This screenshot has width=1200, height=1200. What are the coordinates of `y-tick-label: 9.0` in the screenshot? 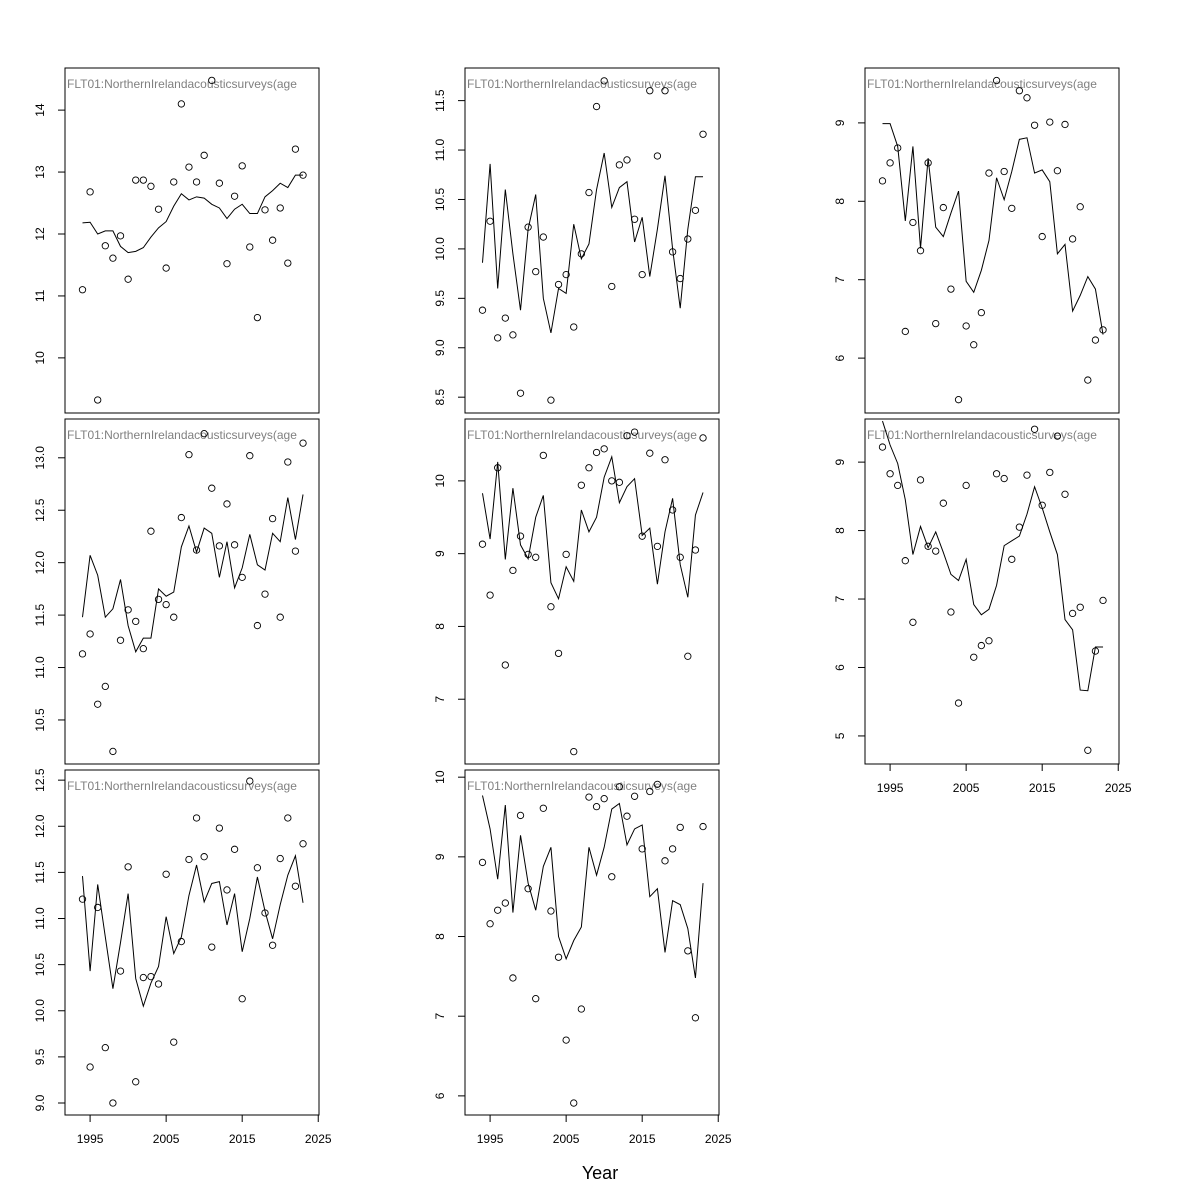 It's located at (40, 1102).